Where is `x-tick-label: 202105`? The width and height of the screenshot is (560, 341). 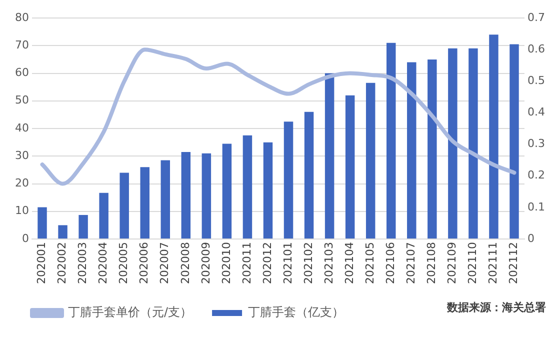
x-tick-label: 202105 is located at coordinates (369, 263).